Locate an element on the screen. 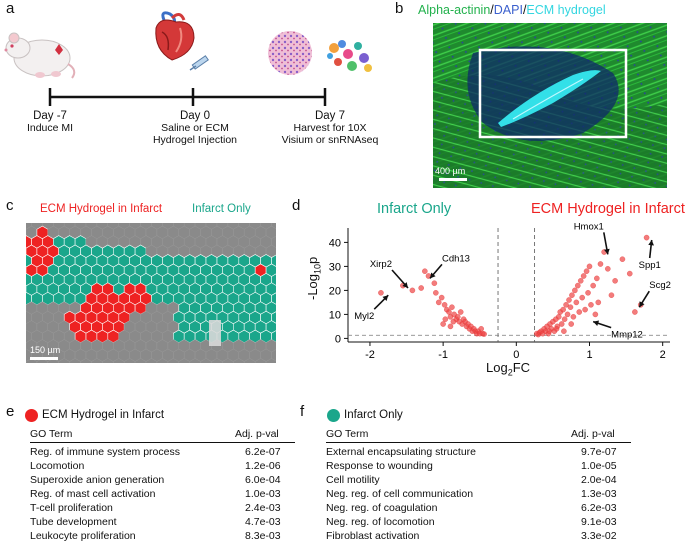 This screenshot has width=685, height=542. spatial-hex-map is located at coordinates (151, 293).